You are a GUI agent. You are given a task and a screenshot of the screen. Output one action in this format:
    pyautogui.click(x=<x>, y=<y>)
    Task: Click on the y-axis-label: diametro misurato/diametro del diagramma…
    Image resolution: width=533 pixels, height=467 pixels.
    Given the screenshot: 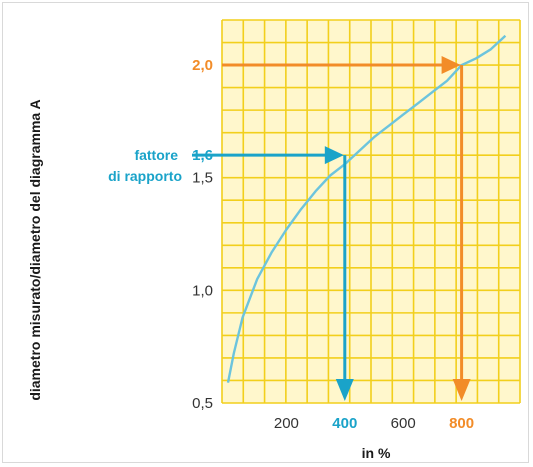 What is the action you would take?
    pyautogui.click(x=35, y=249)
    